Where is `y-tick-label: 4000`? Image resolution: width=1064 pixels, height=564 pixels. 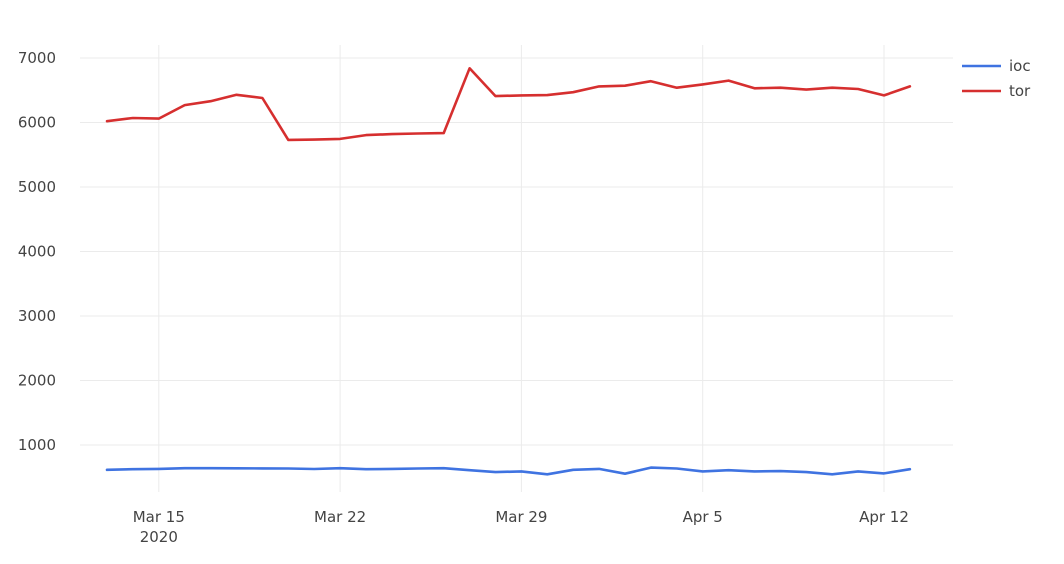
y-tick-label: 4000 is located at coordinates (37, 252).